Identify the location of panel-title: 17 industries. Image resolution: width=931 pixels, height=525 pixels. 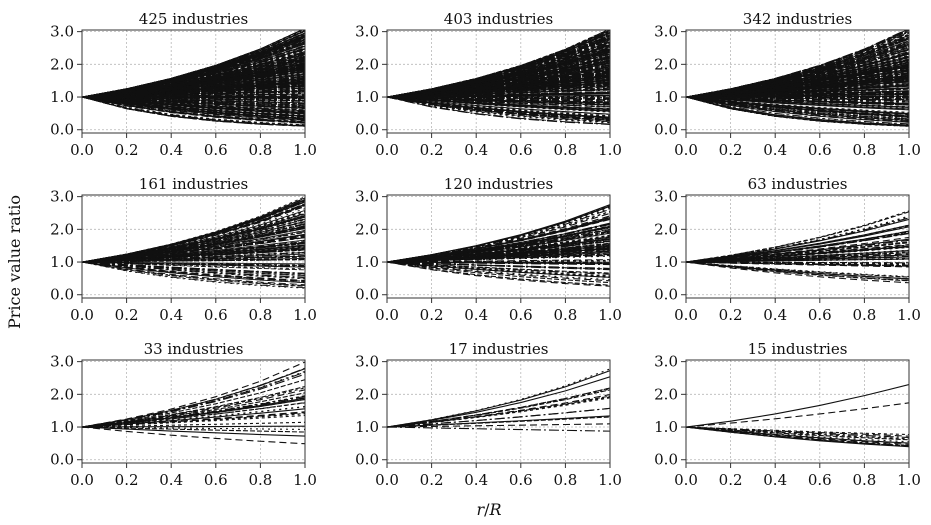
(499, 349).